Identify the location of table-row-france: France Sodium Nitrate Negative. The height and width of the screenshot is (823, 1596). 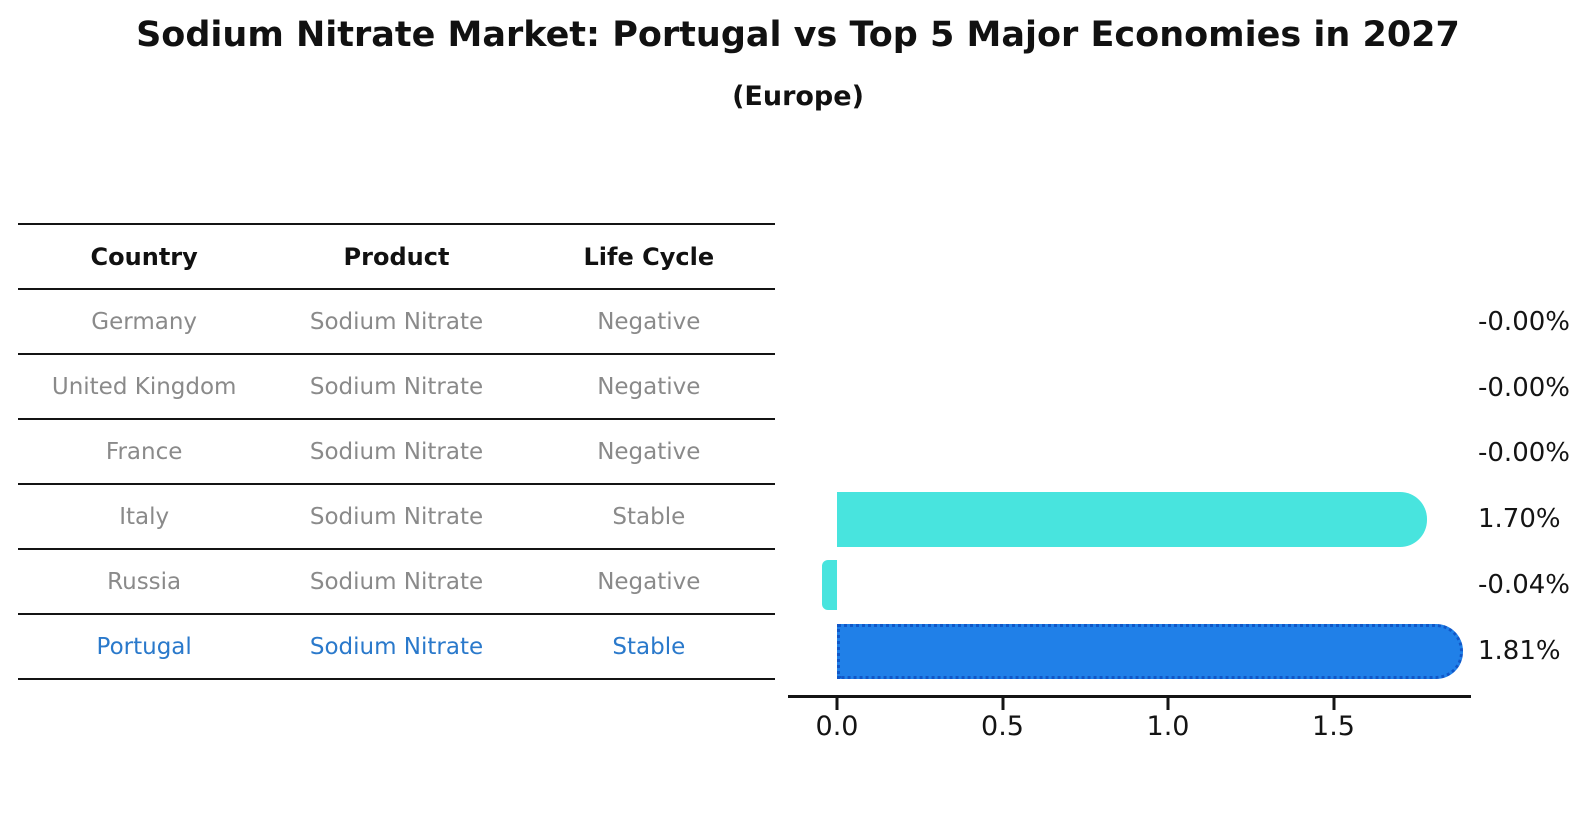
(396, 452).